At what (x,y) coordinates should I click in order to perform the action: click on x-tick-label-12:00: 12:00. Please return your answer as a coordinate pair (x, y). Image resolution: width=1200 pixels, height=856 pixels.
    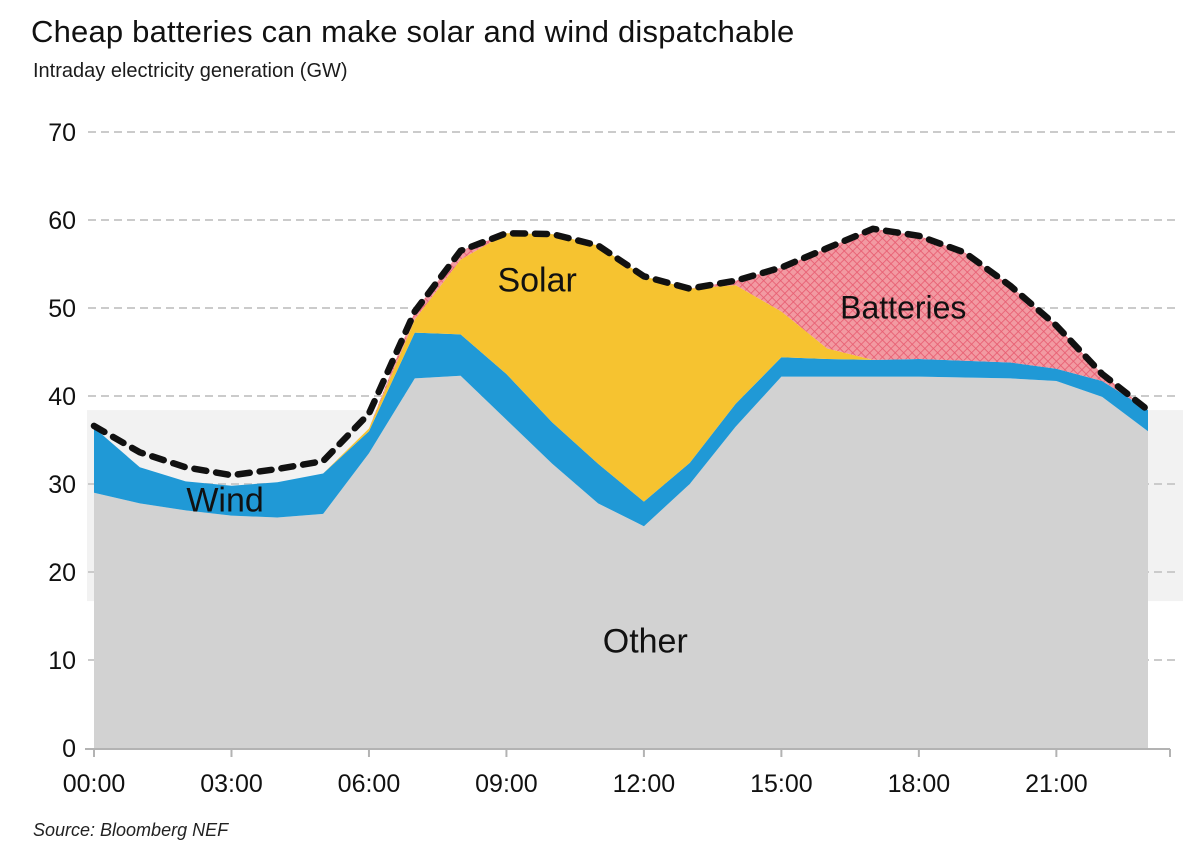
    Looking at the image, I should click on (644, 784).